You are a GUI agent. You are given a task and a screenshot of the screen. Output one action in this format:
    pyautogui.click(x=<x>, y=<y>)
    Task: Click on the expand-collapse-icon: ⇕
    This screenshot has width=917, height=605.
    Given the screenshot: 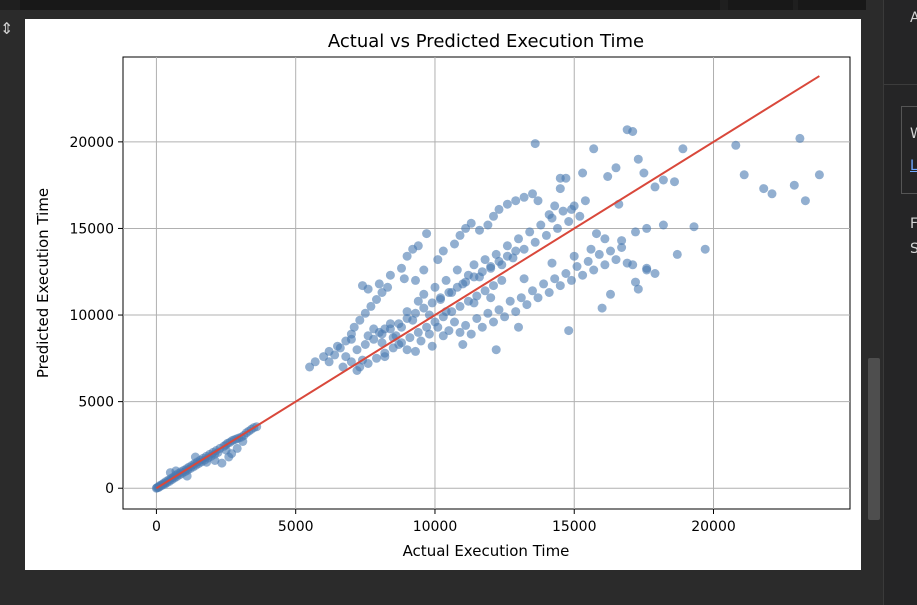 What is the action you would take?
    pyautogui.click(x=7, y=28)
    